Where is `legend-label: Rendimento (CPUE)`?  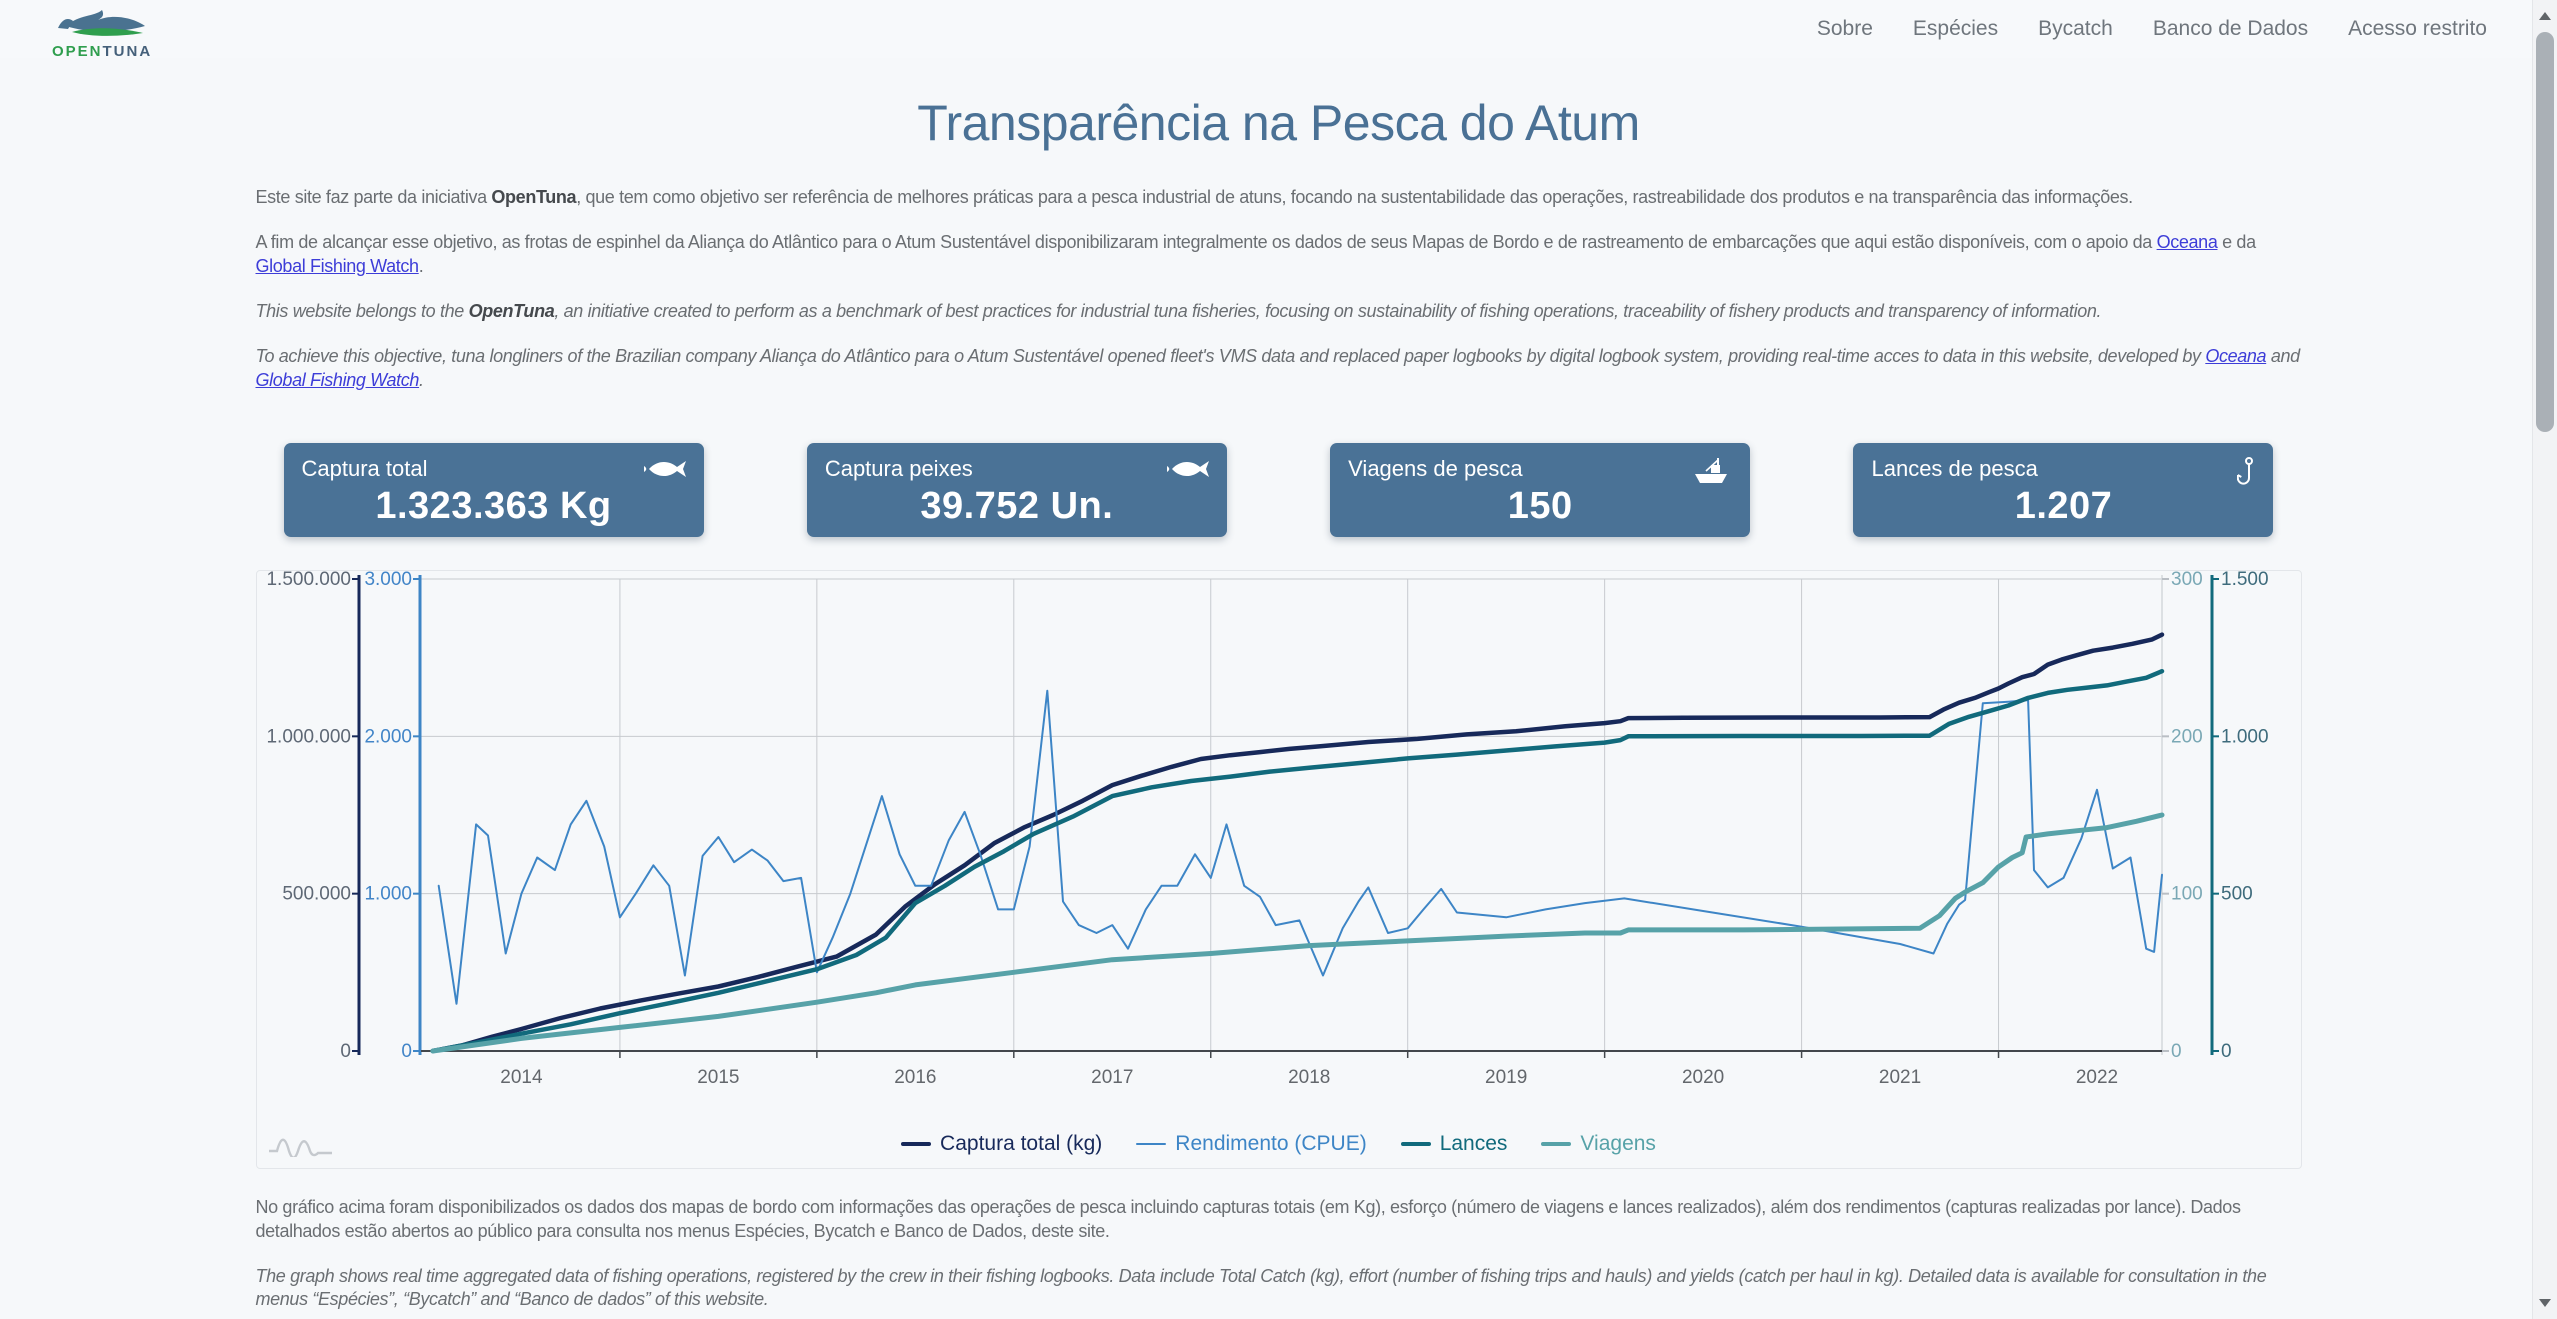 legend-label: Rendimento (CPUE) is located at coordinates (1271, 1143).